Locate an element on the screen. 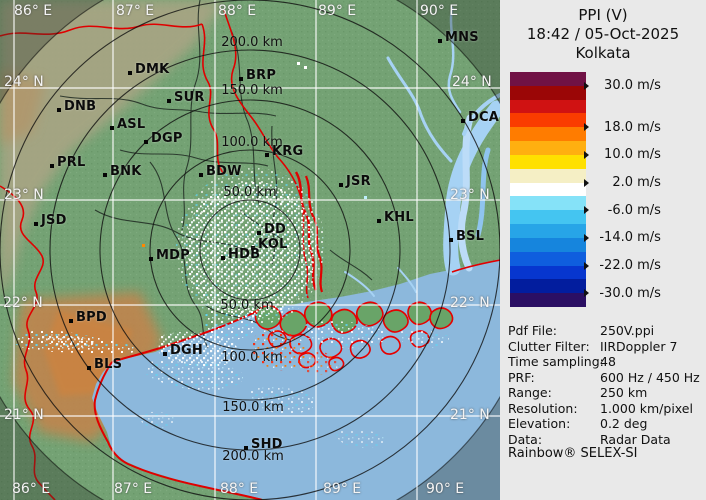 The width and height of the screenshot is (706, 500). station-label: MNS is located at coordinates (462, 37).